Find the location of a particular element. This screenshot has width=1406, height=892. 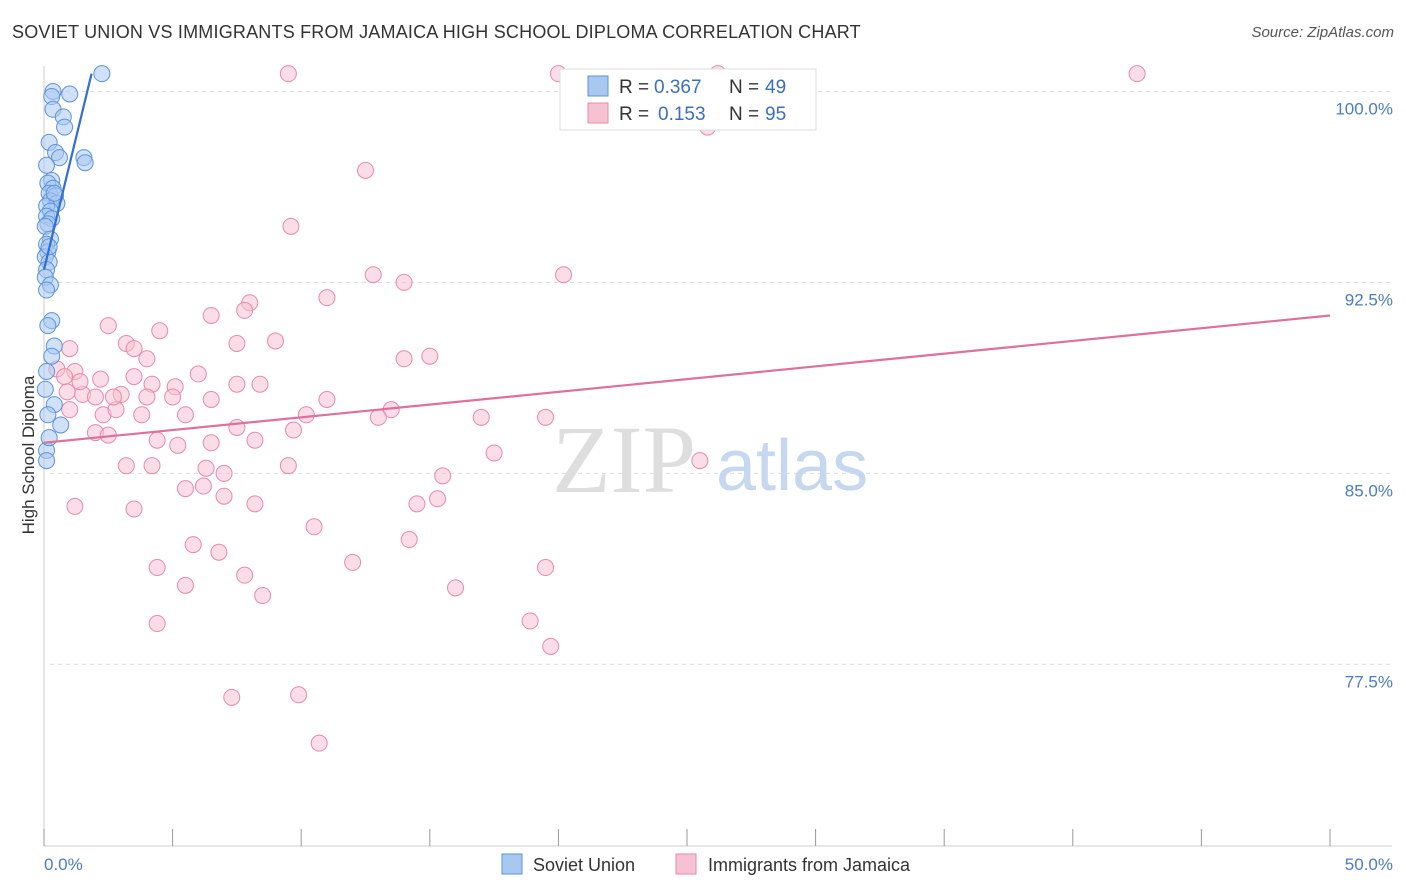

watermark-zip: ZIP is located at coordinates (624, 459).